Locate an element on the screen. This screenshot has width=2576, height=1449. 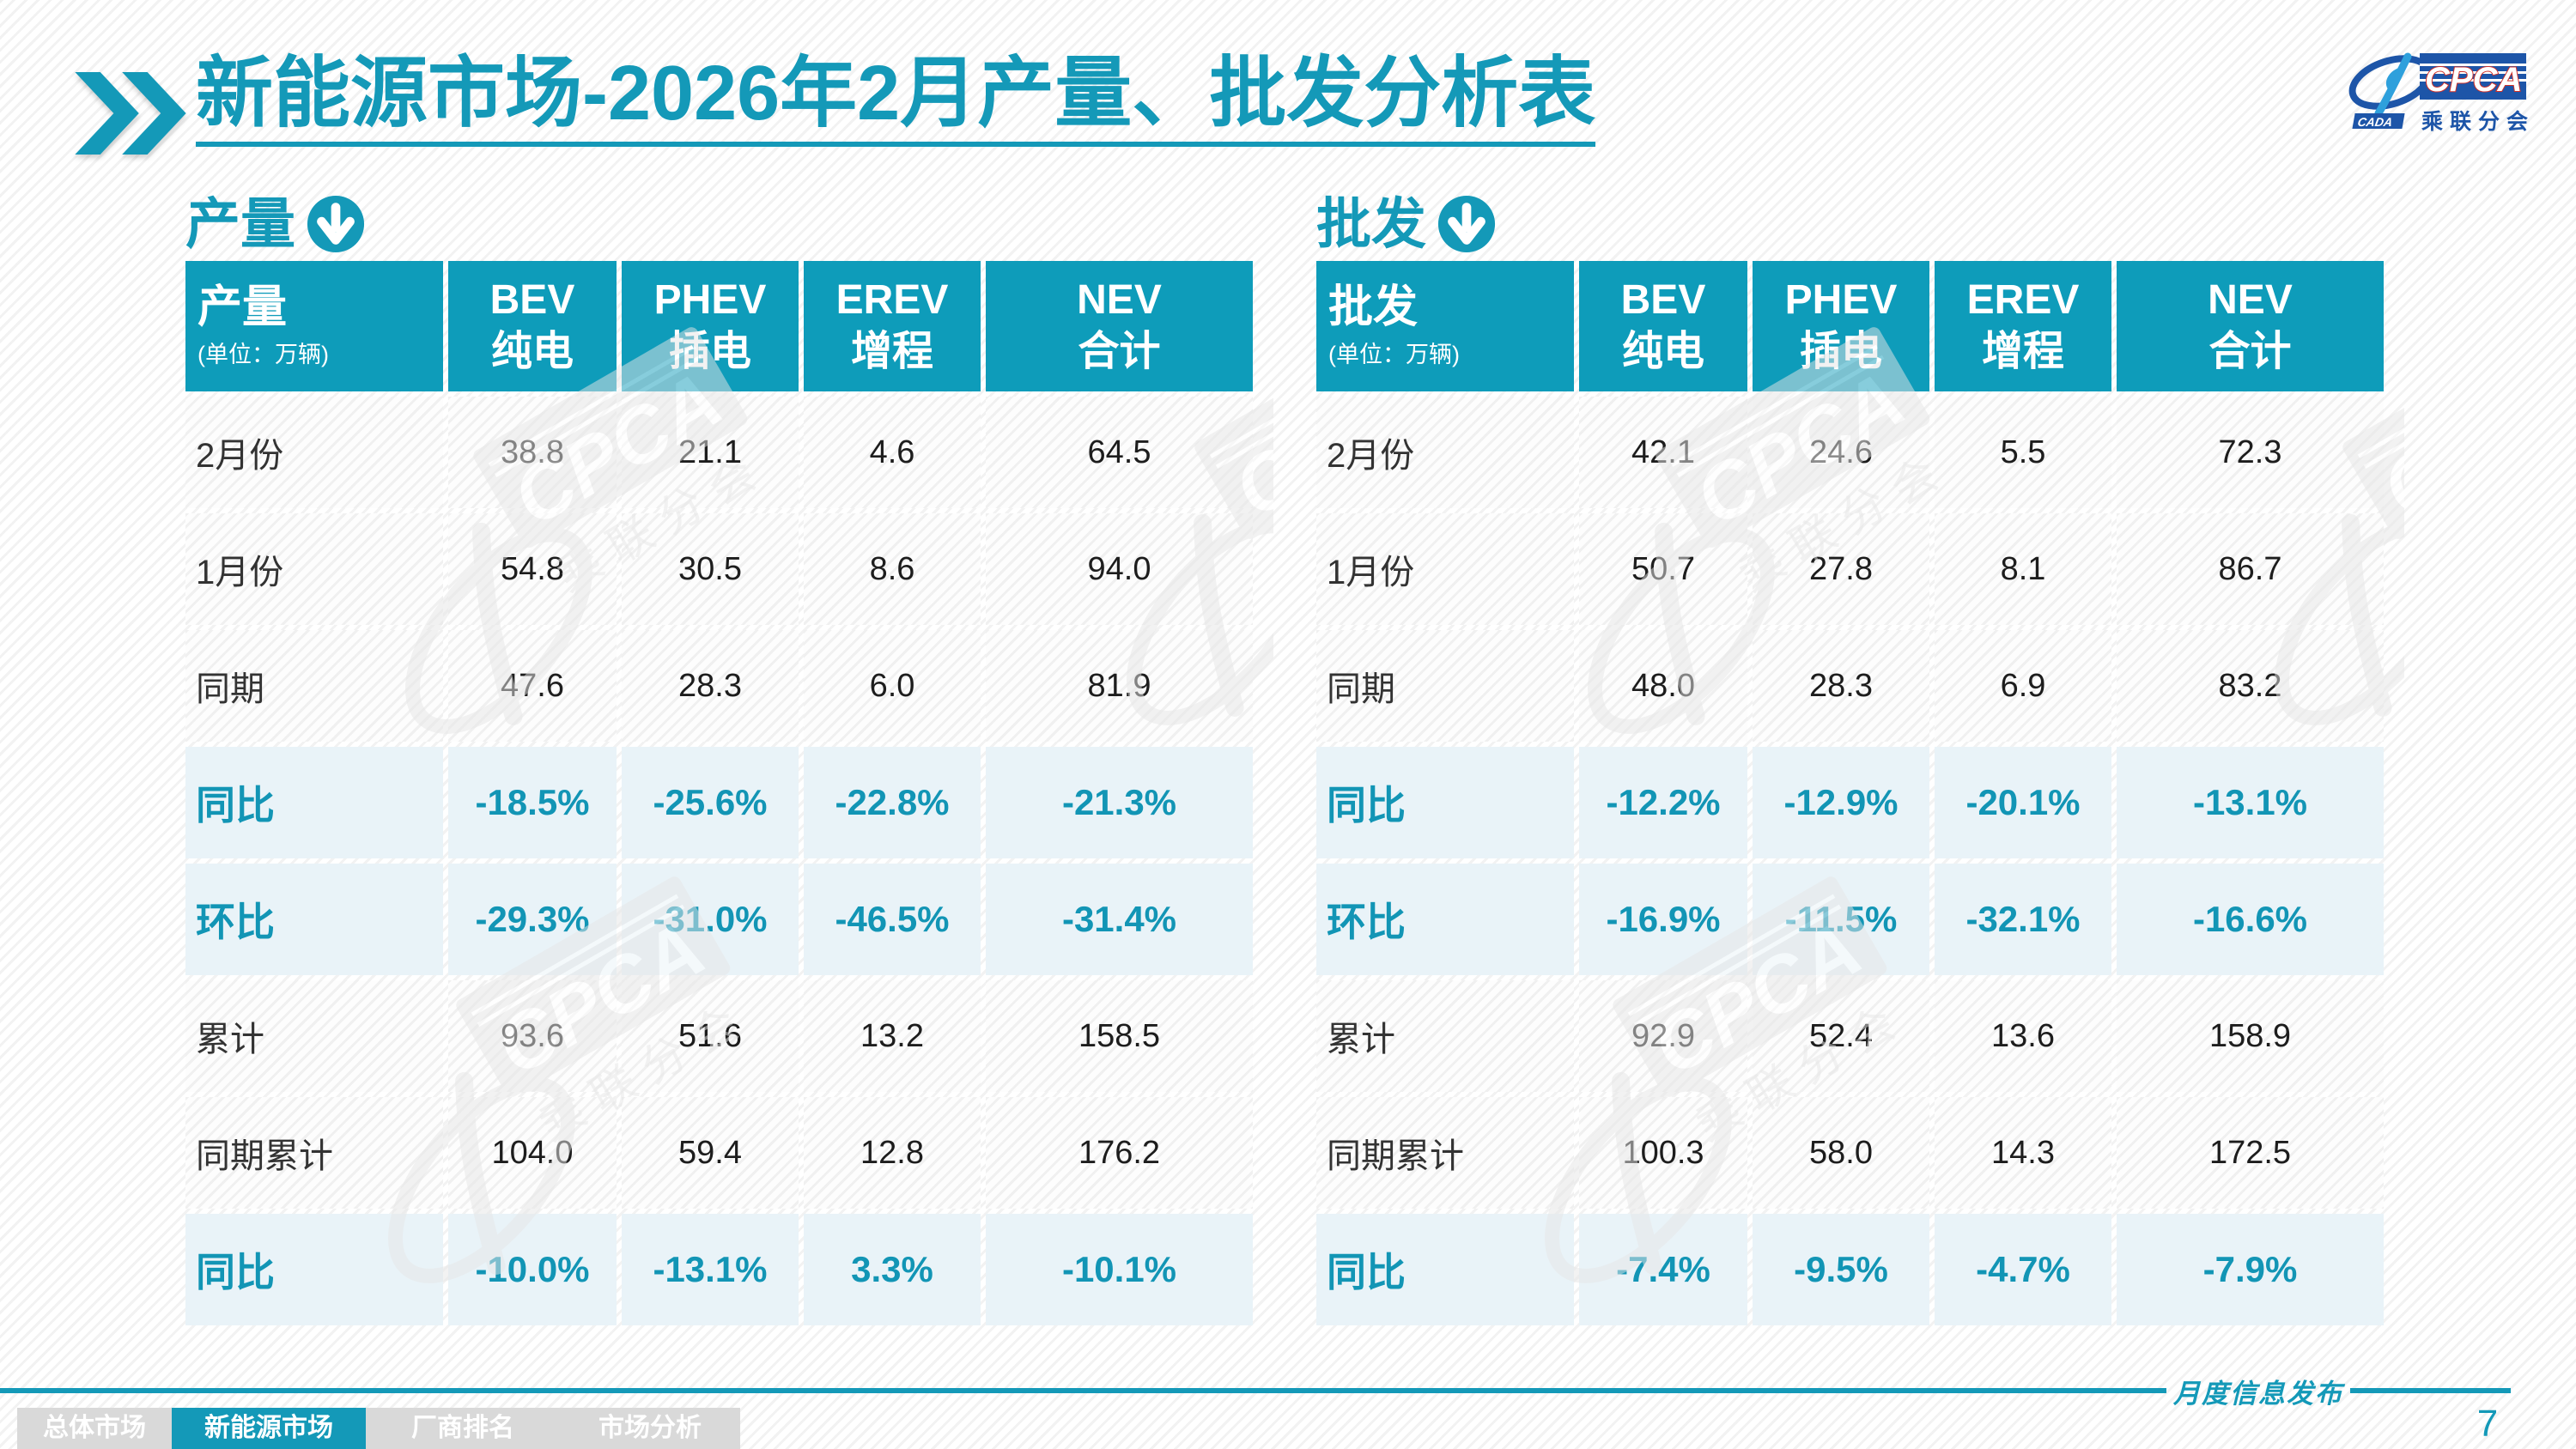
column-header-cn: 合计 is located at coordinates (2250, 351).